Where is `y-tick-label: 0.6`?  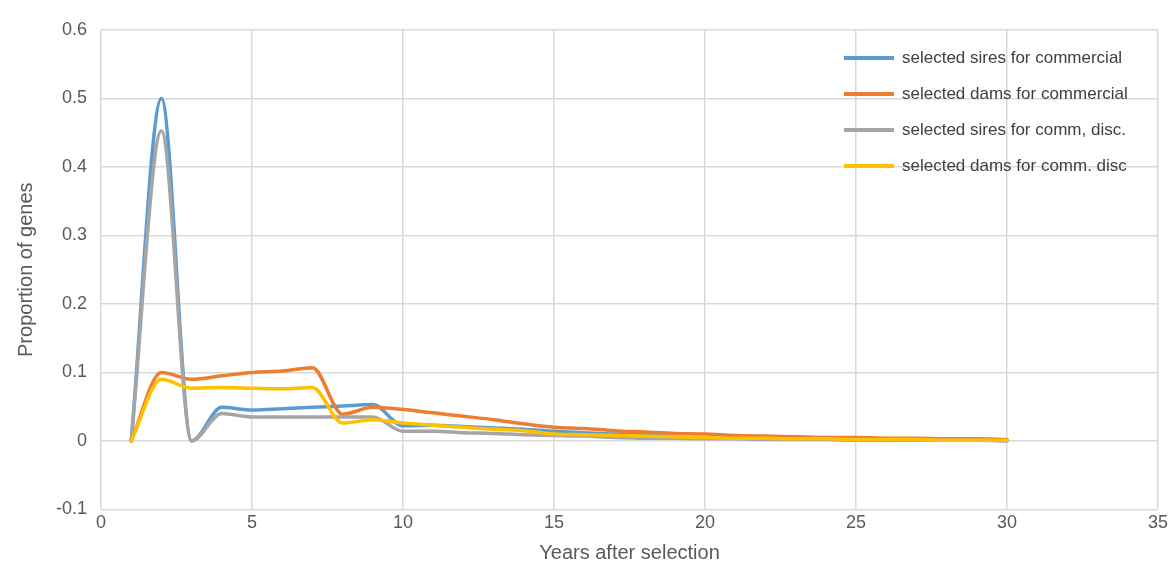 y-tick-label: 0.6 is located at coordinates (74, 28).